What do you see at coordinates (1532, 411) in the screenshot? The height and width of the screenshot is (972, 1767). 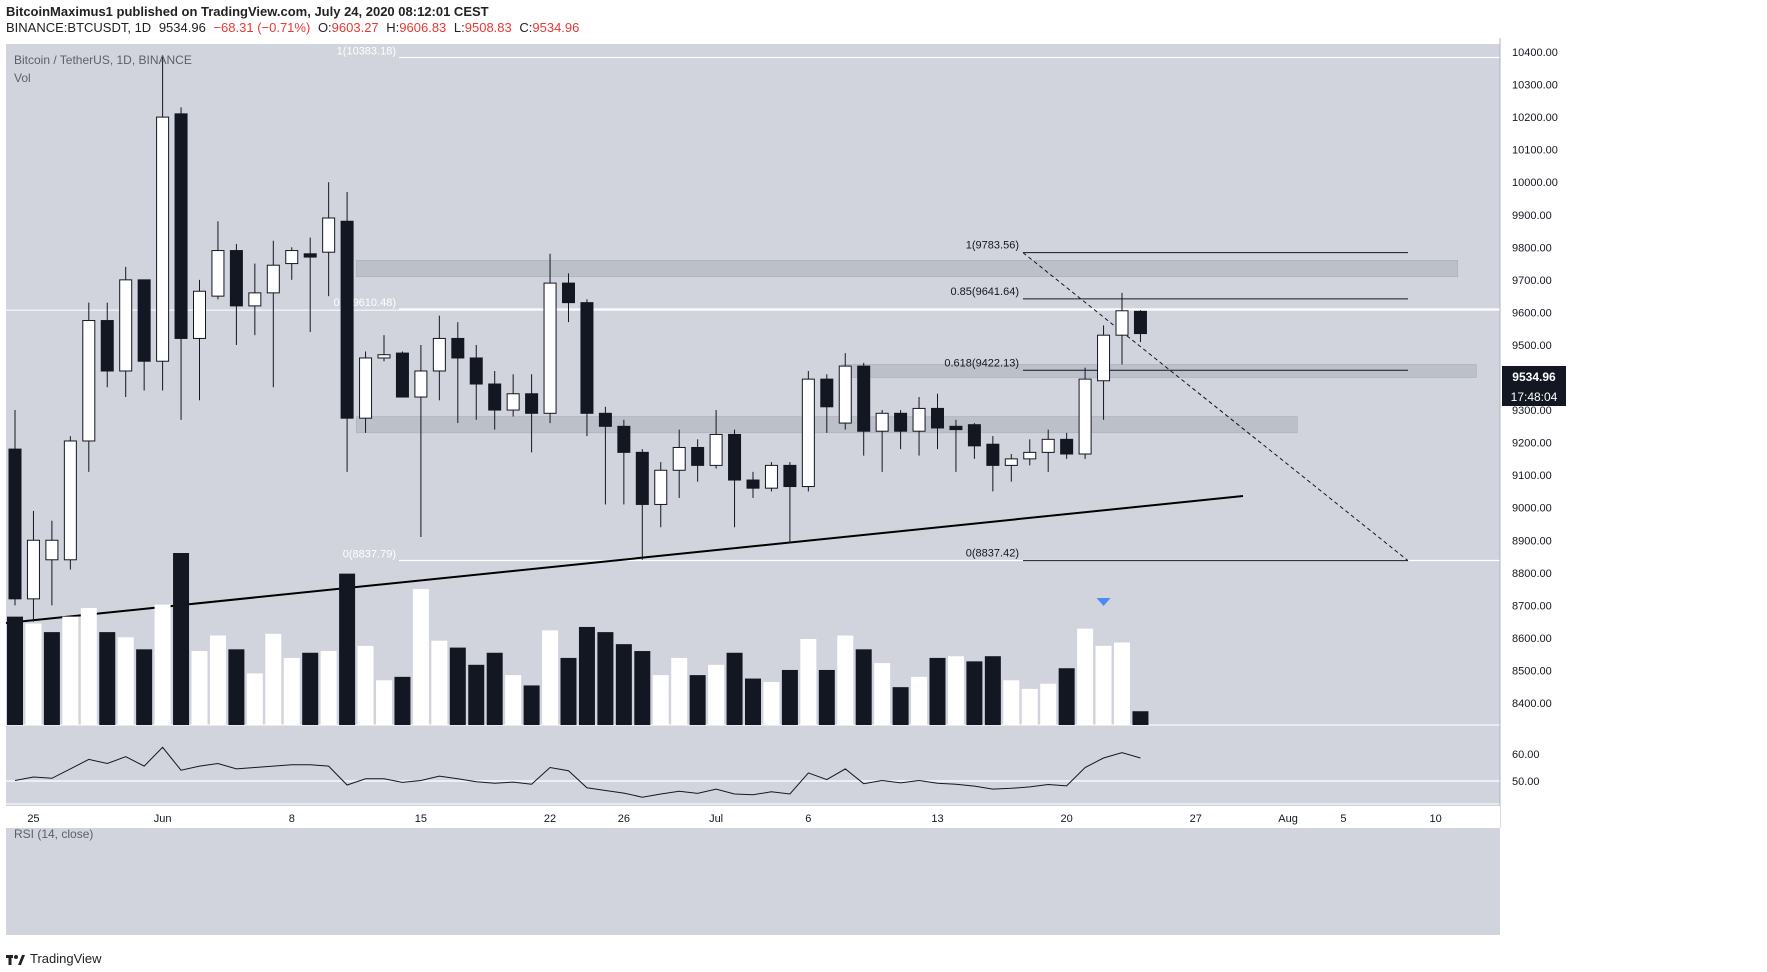 I see `price-tick-label: 9300.00` at bounding box center [1532, 411].